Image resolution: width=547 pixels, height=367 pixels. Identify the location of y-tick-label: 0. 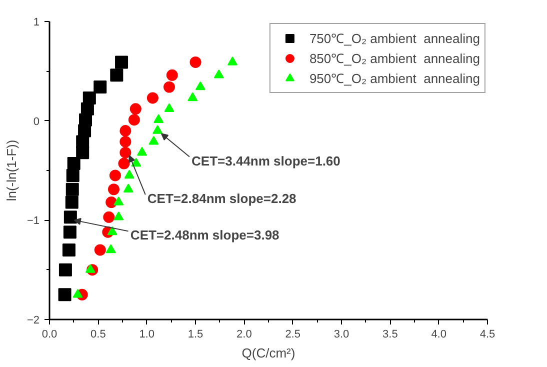
(36, 122).